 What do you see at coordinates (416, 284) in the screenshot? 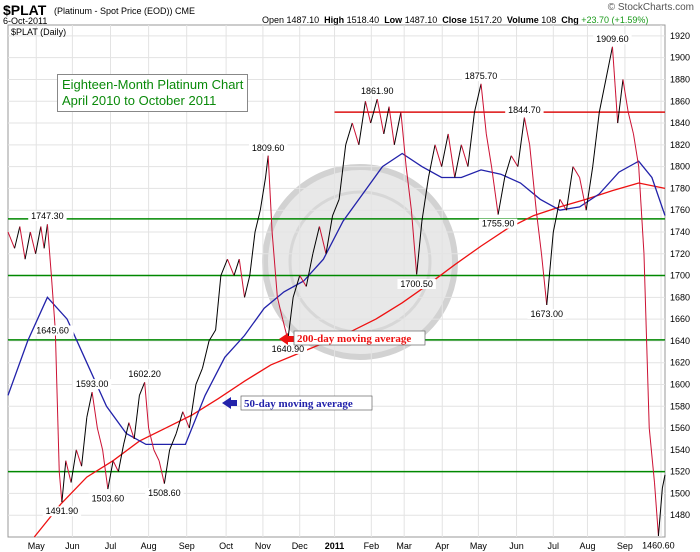
I see `price-annotation: 1700.50` at bounding box center [416, 284].